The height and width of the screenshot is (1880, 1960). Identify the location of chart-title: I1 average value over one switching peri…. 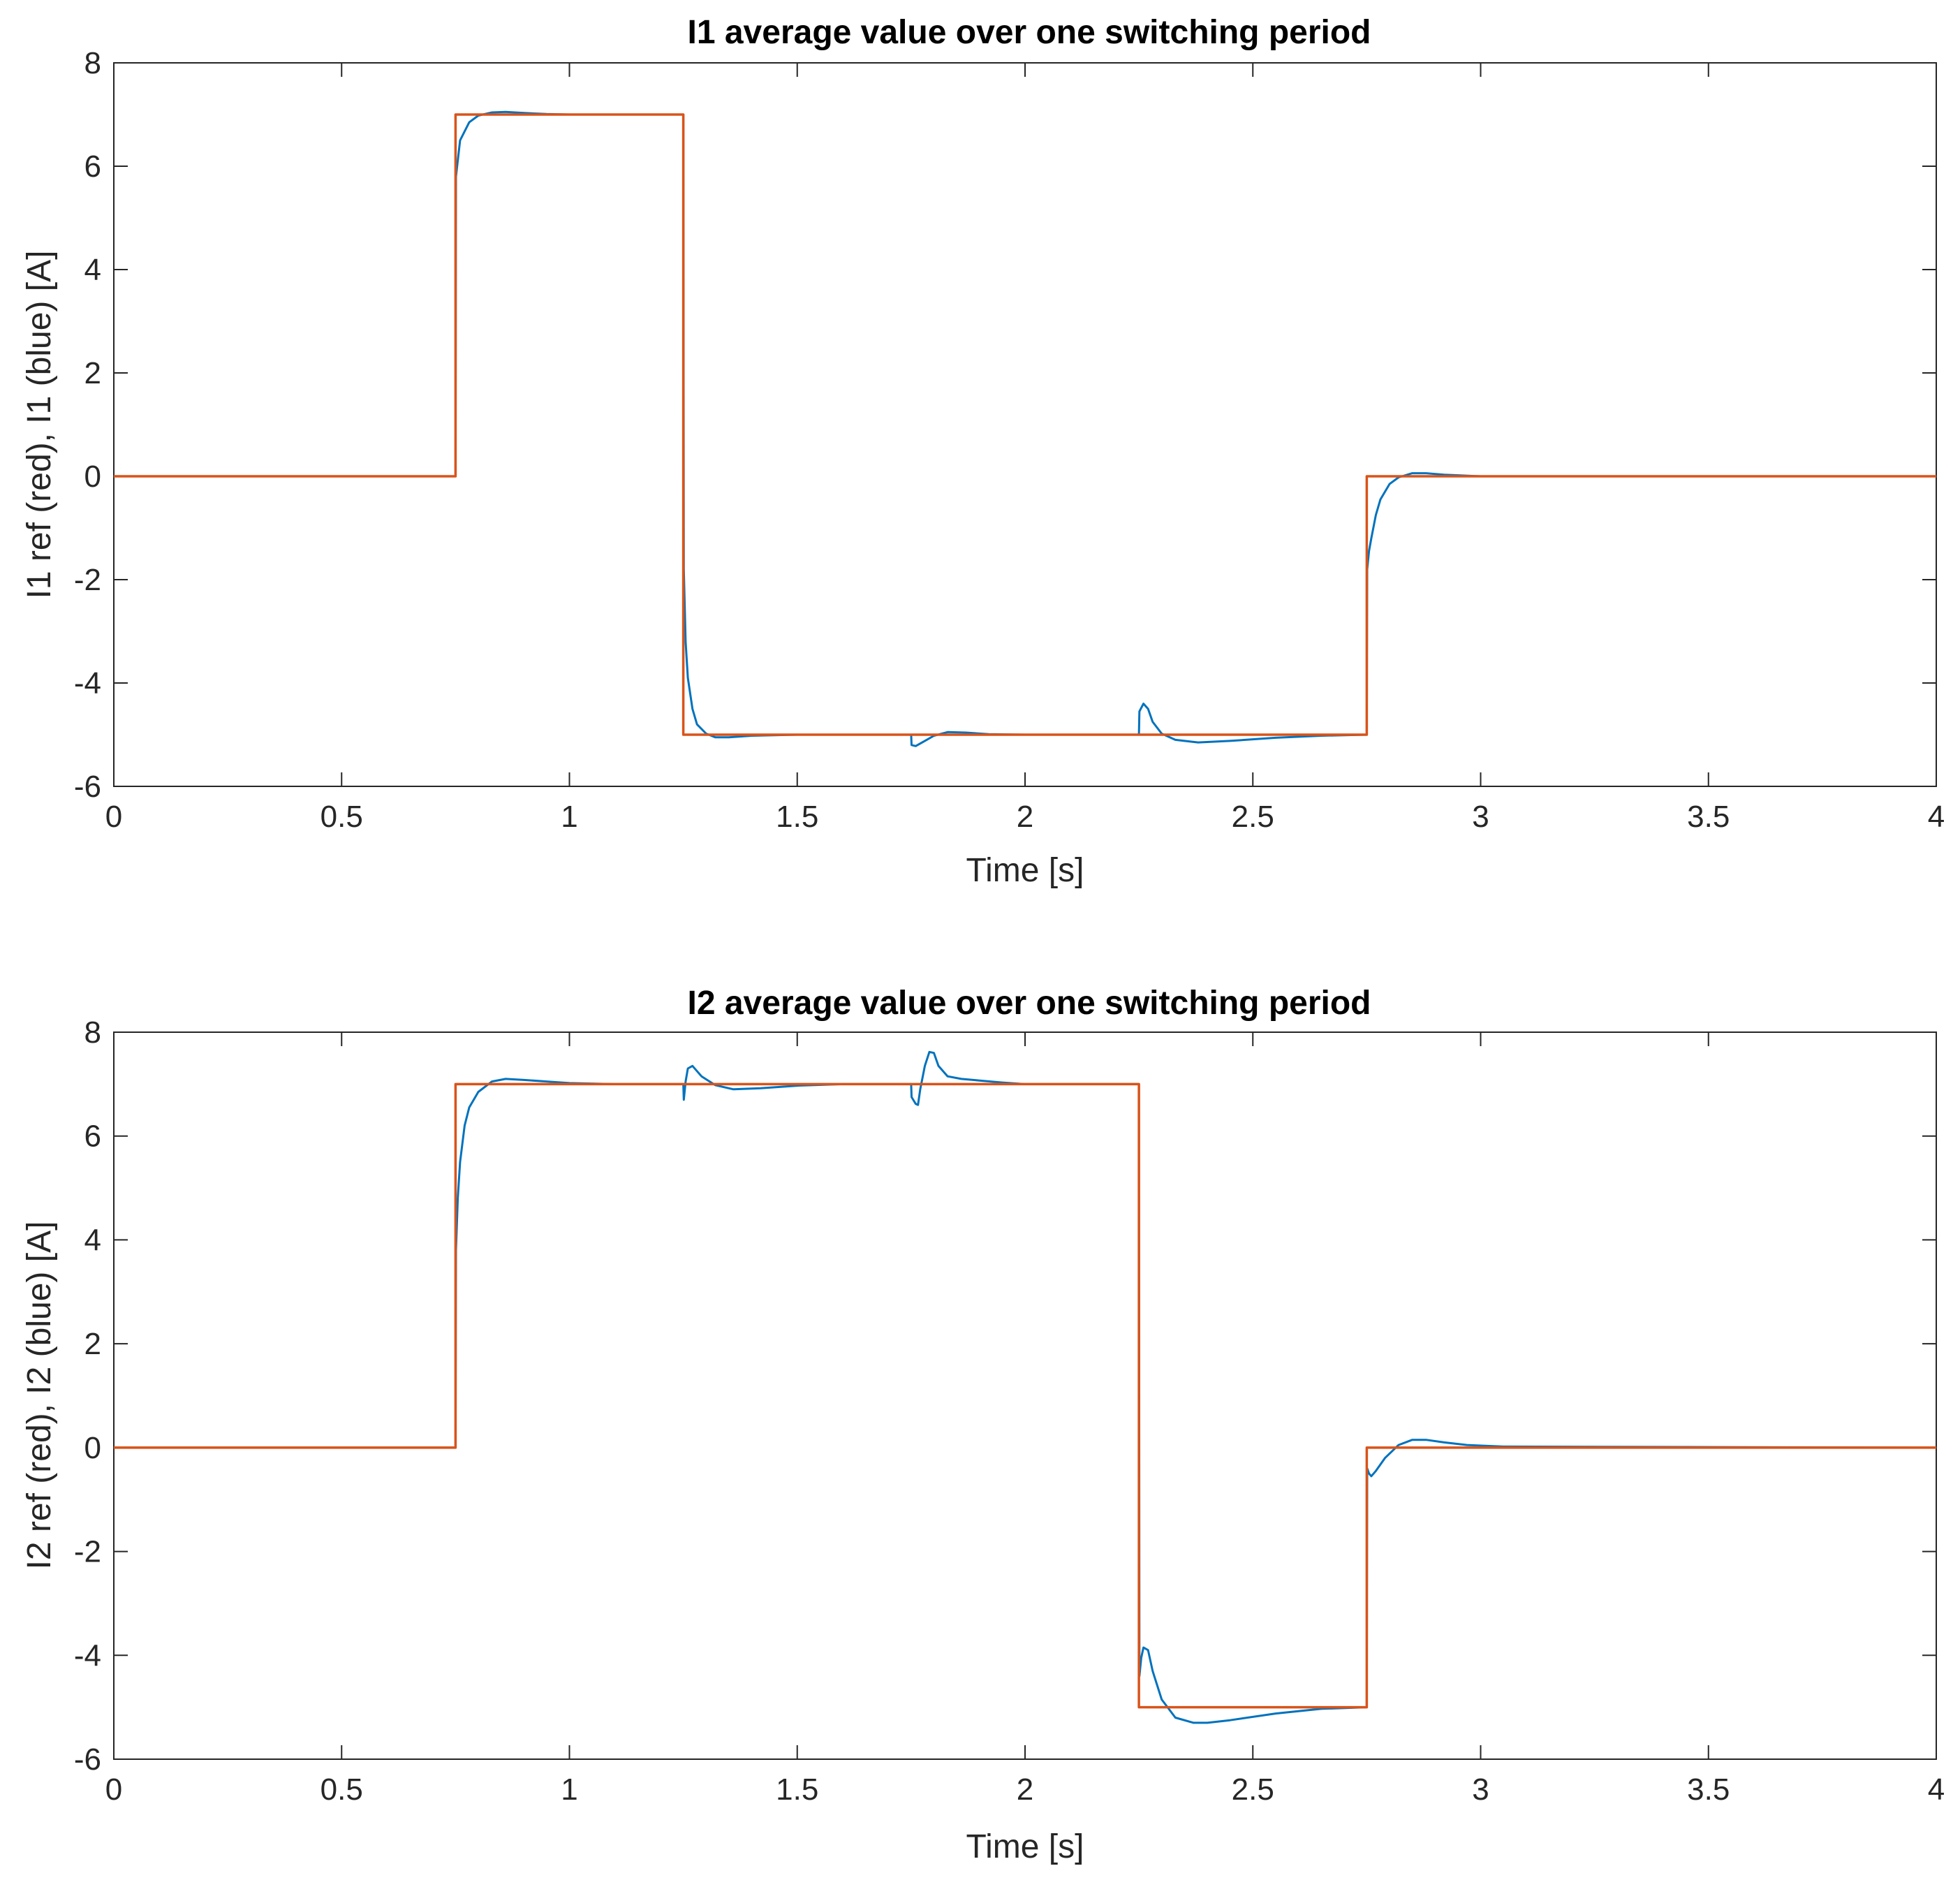
(1029, 32).